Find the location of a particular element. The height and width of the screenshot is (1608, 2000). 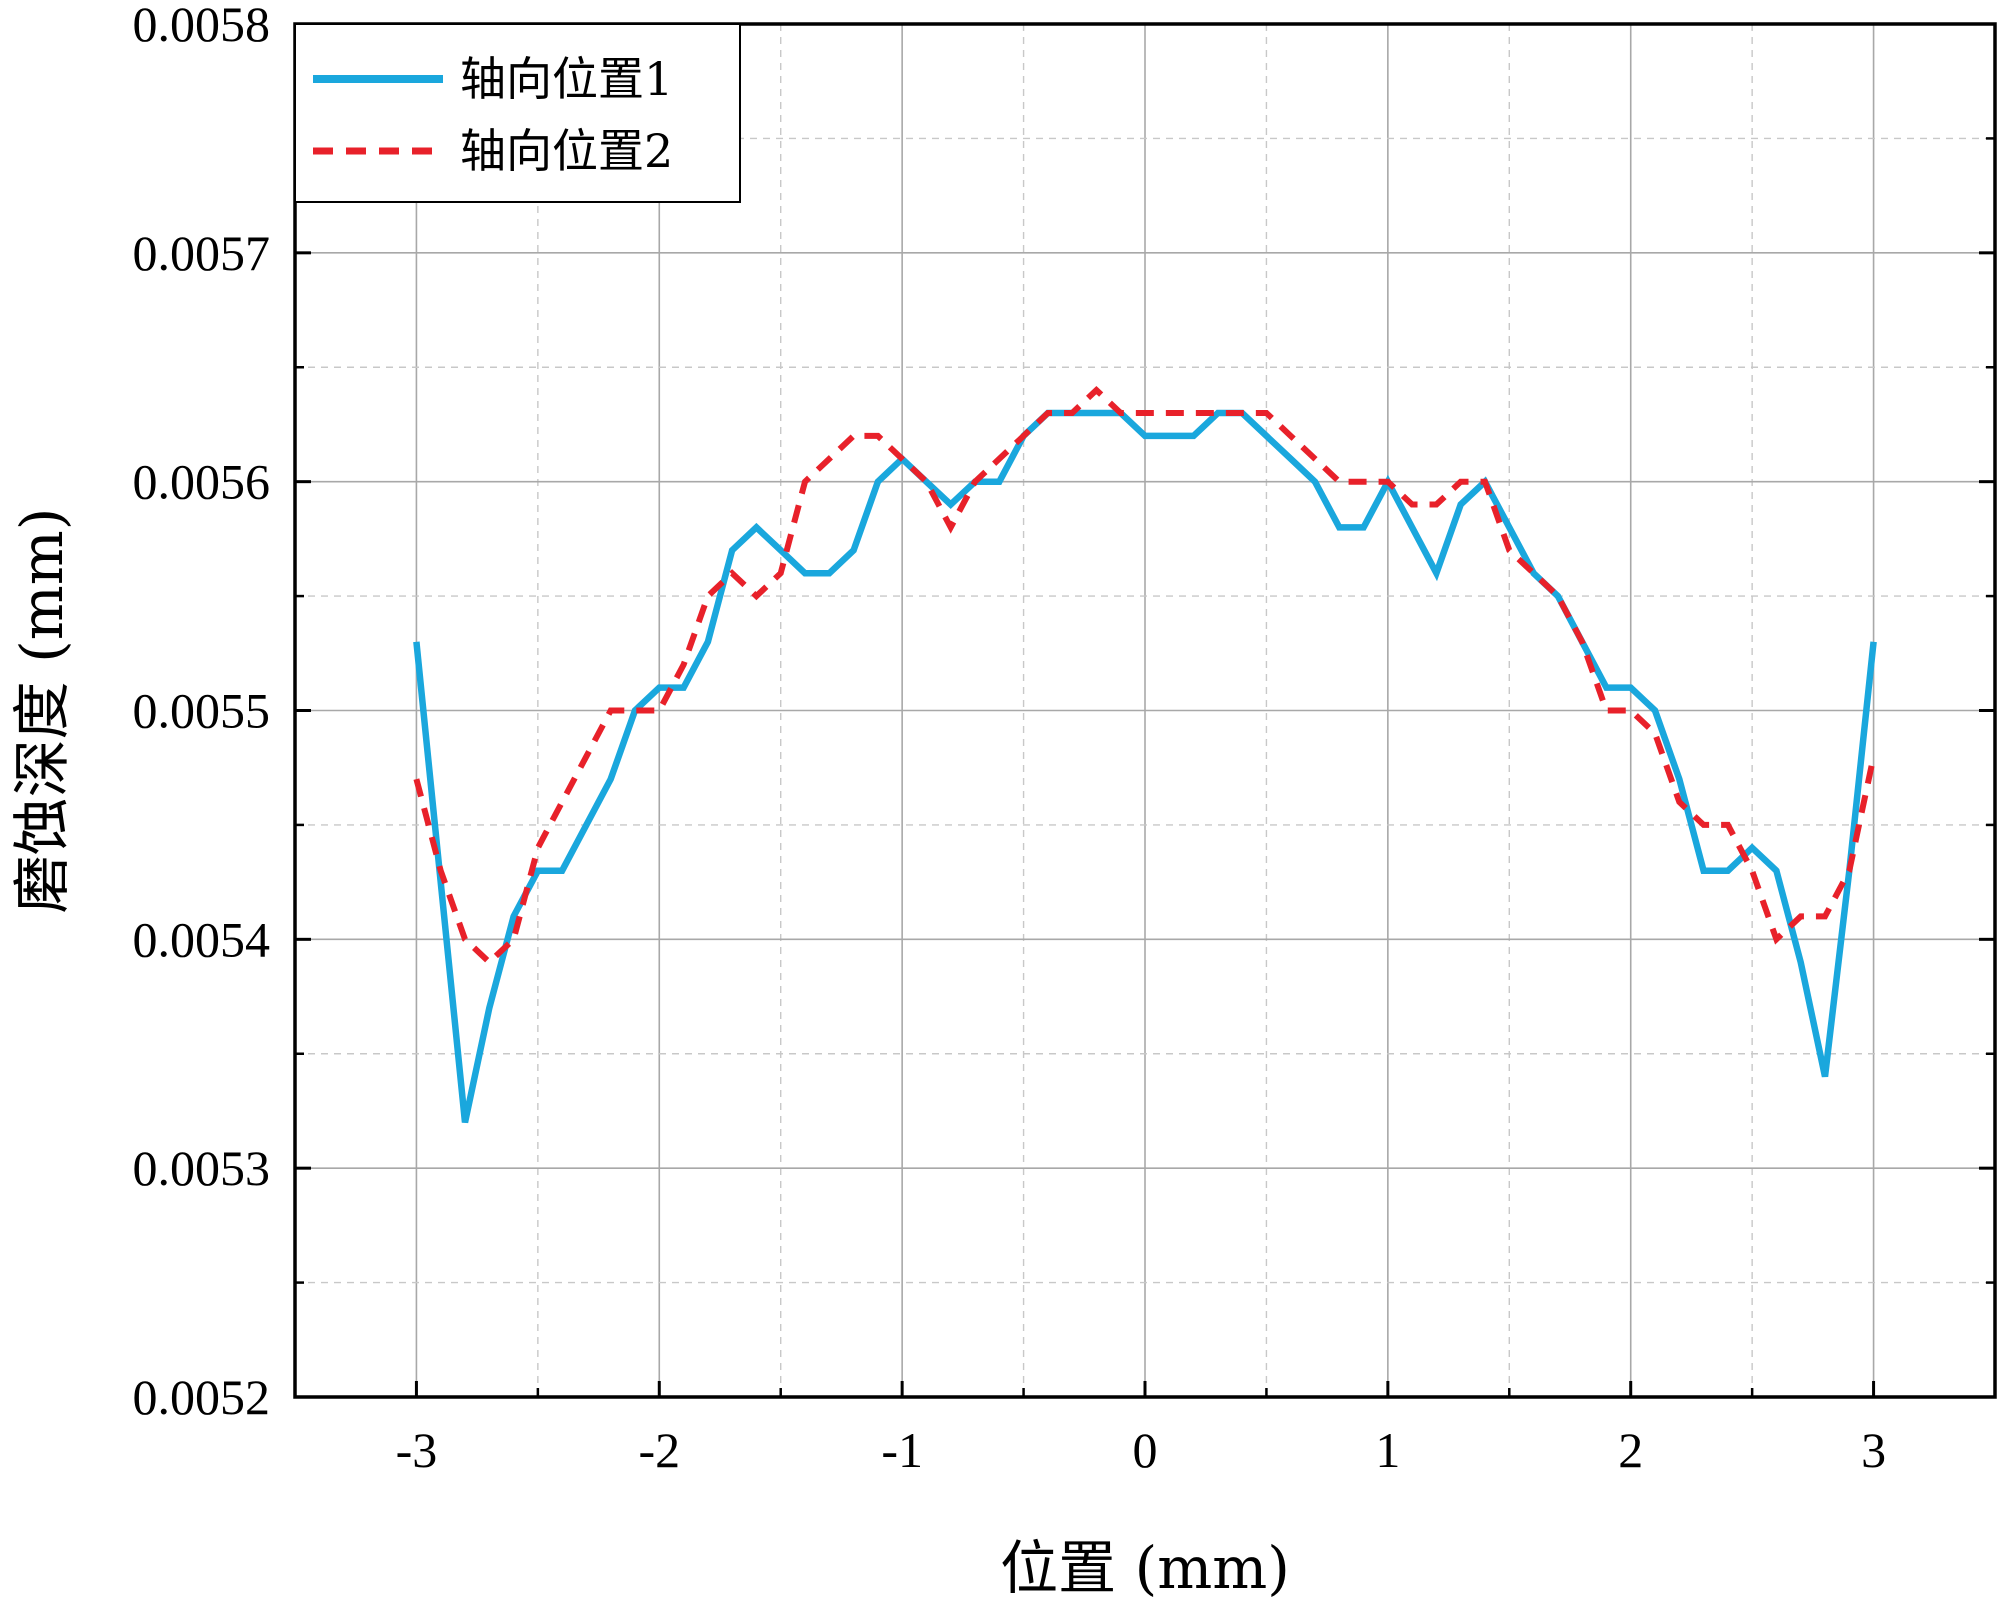

x-tick-label: -1 is located at coordinates (902, 1450).